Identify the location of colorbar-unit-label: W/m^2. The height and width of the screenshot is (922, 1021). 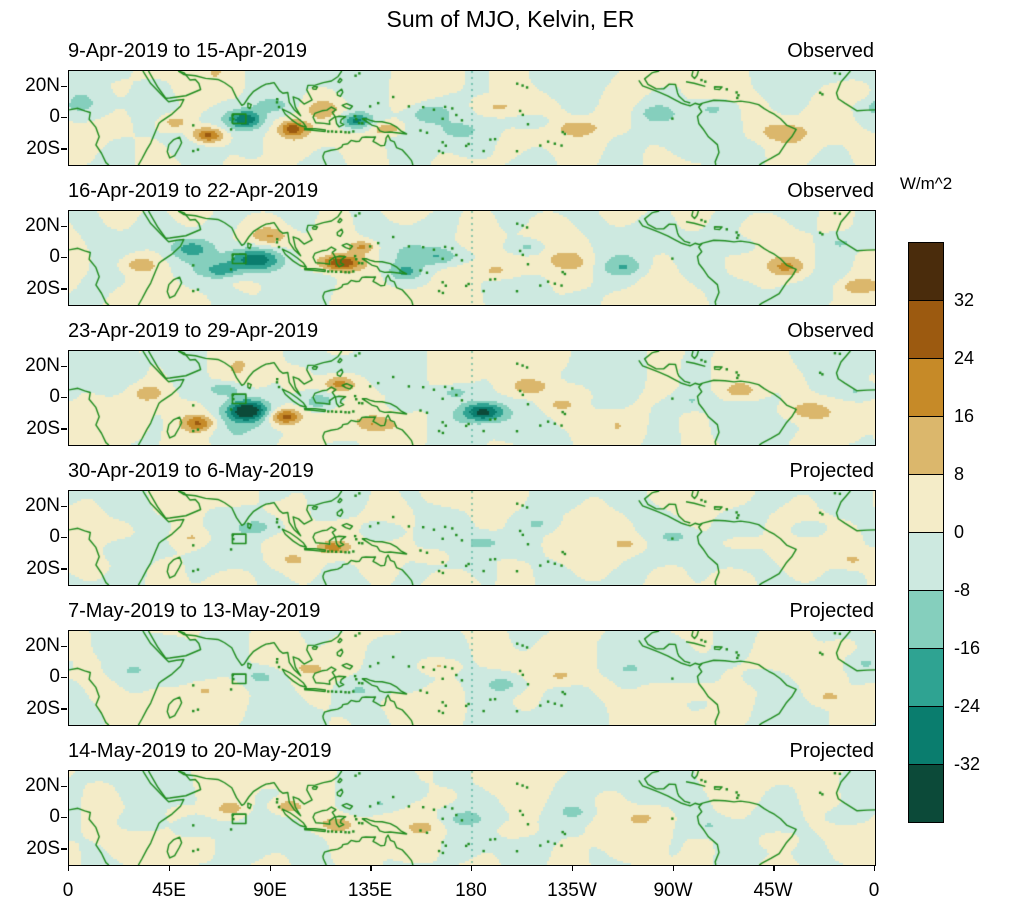
(926, 183).